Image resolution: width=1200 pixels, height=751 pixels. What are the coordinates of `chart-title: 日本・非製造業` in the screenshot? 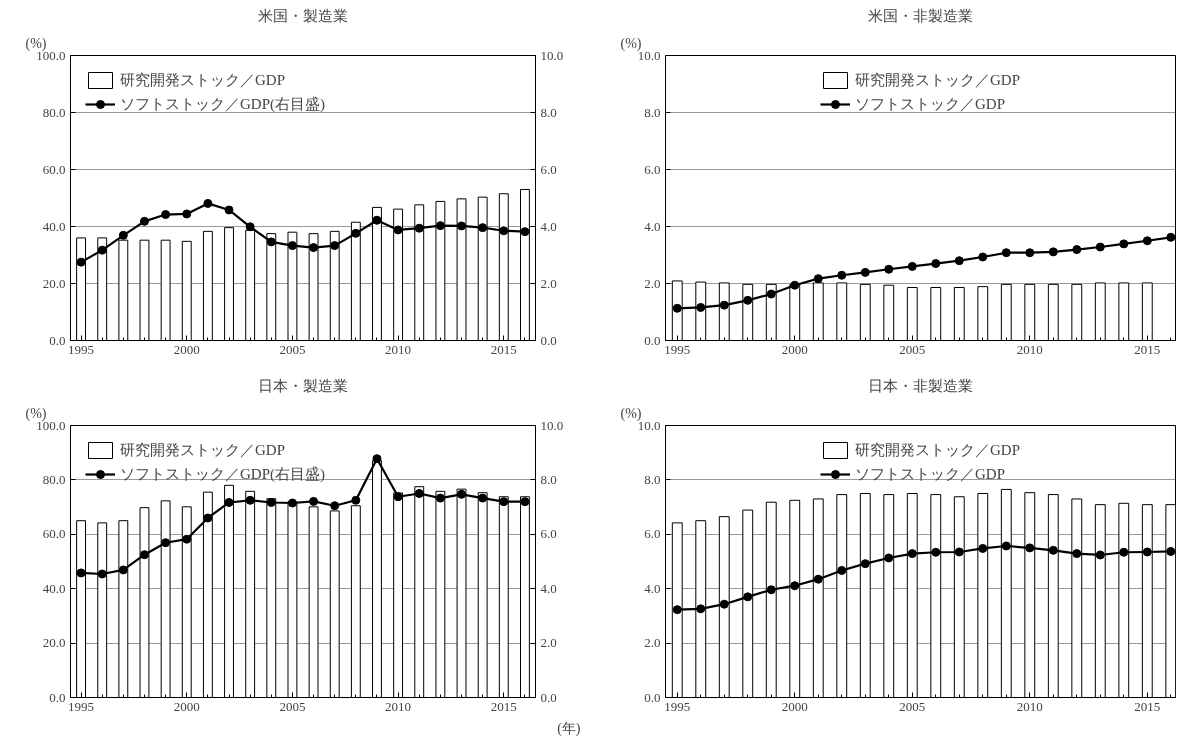 It's located at (920, 385).